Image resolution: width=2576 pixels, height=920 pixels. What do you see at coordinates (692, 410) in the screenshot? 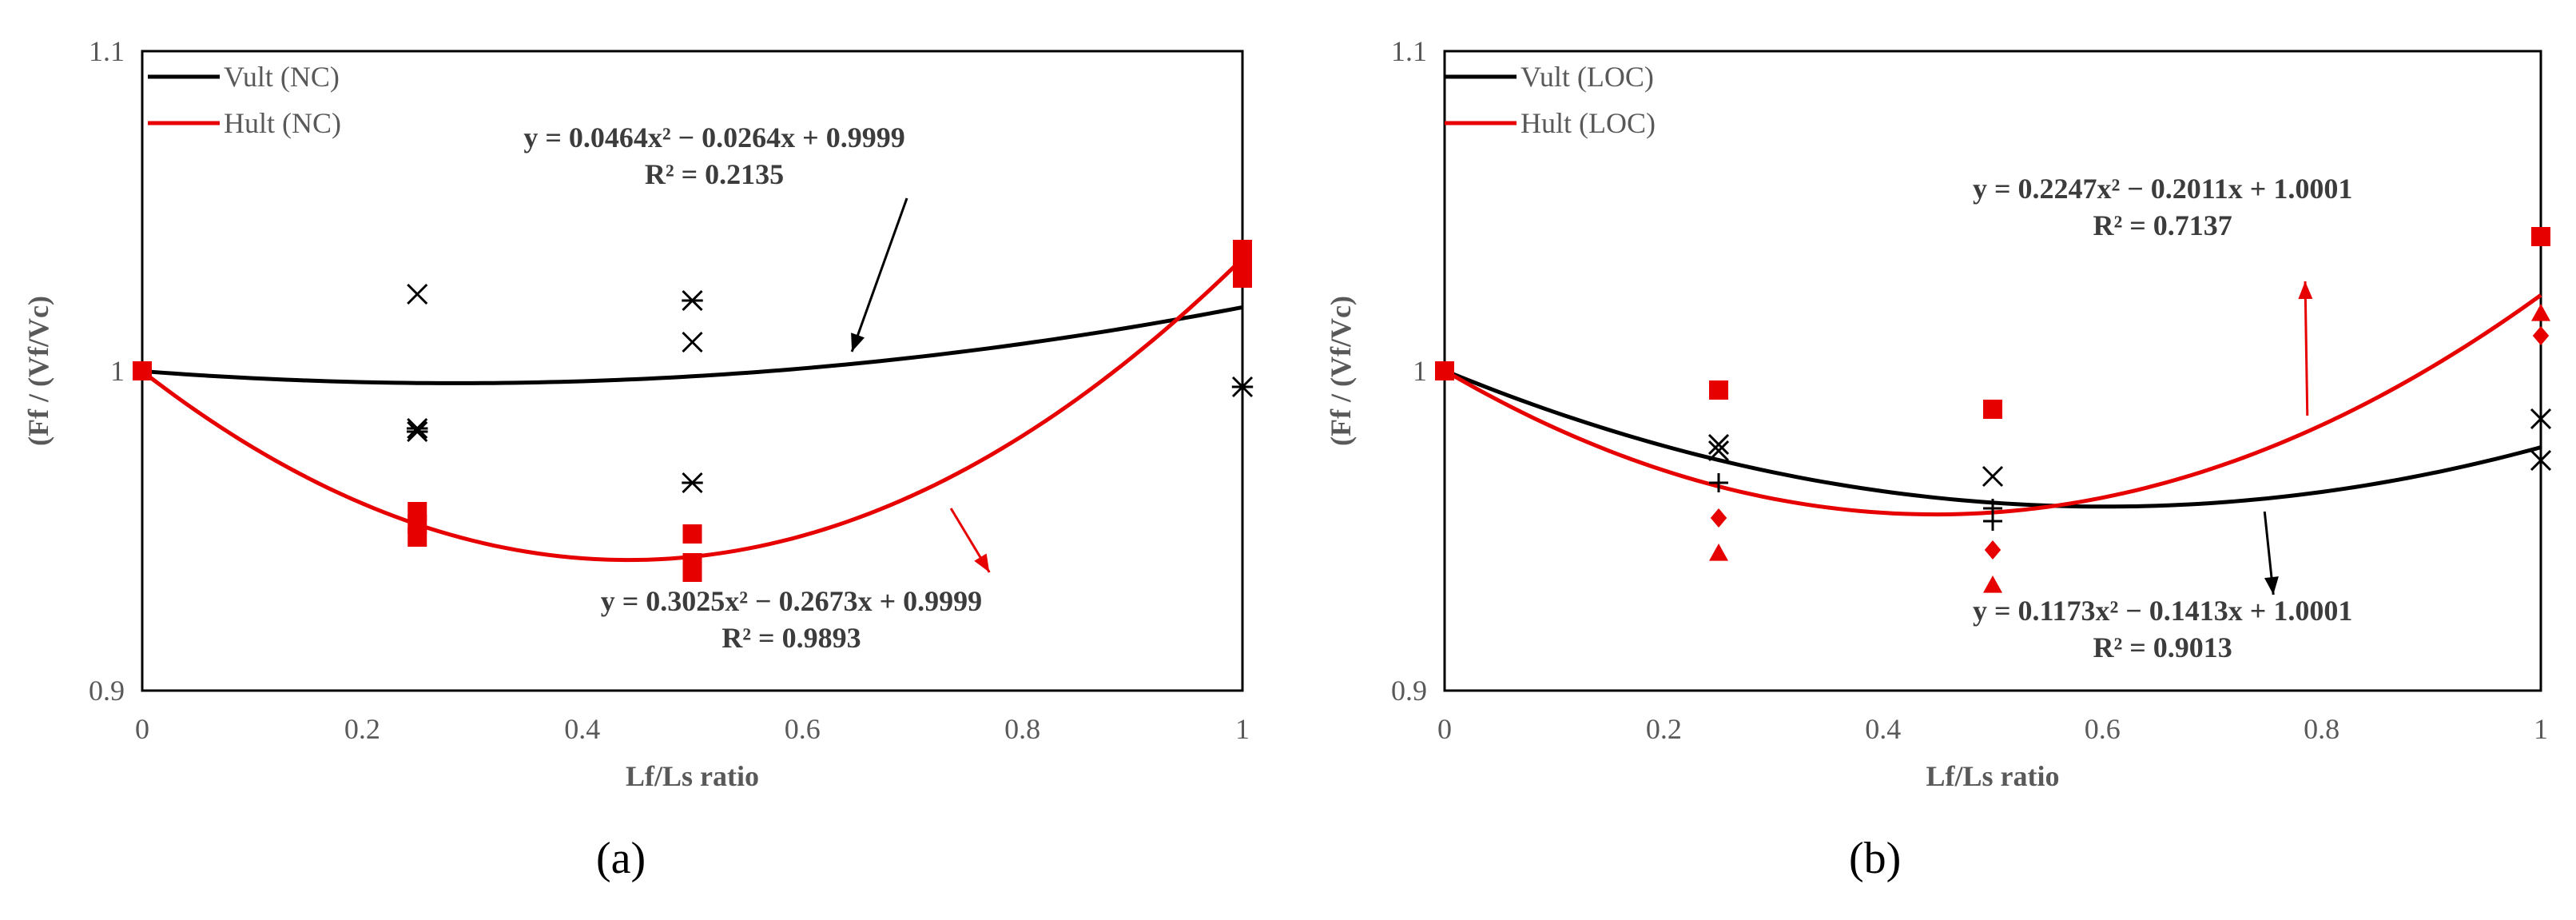
I see `trendline-hult-nc` at bounding box center [692, 410].